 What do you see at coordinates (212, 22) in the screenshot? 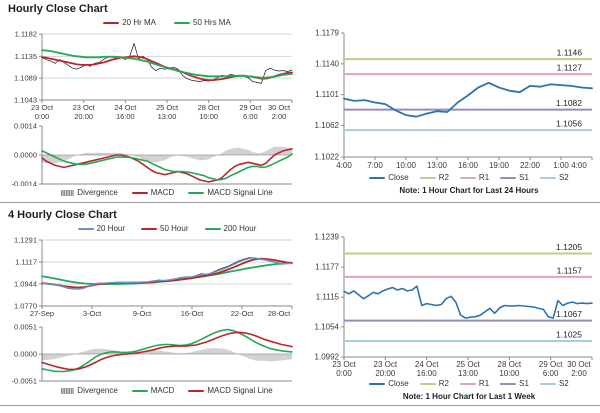
I see `legend-label-50-hrs-ma: 50 Hrs MA` at bounding box center [212, 22].